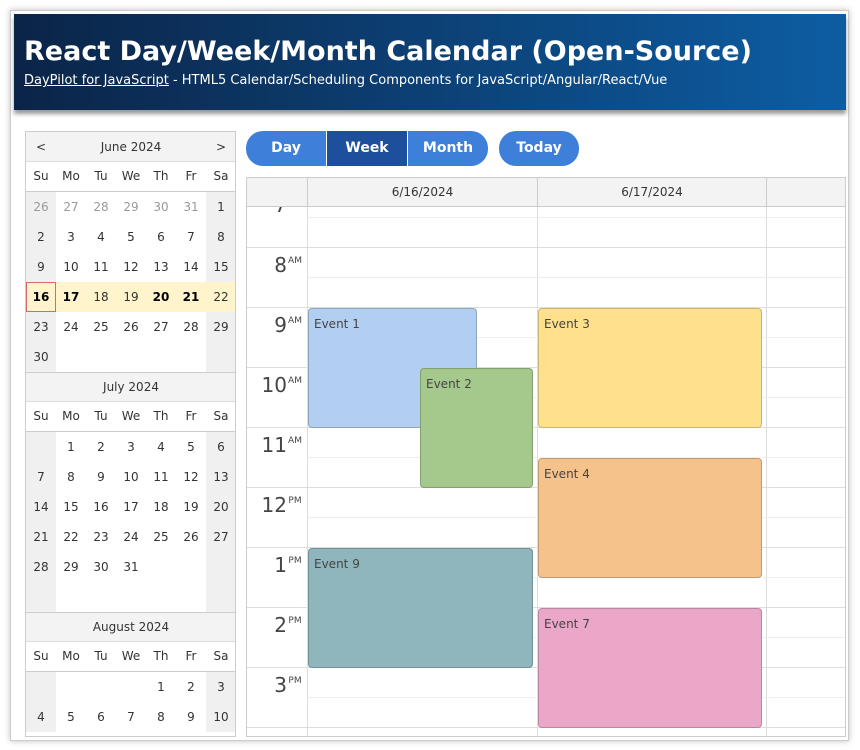 The height and width of the screenshot is (750, 860). I want to click on prev-button: <, so click(41, 147).